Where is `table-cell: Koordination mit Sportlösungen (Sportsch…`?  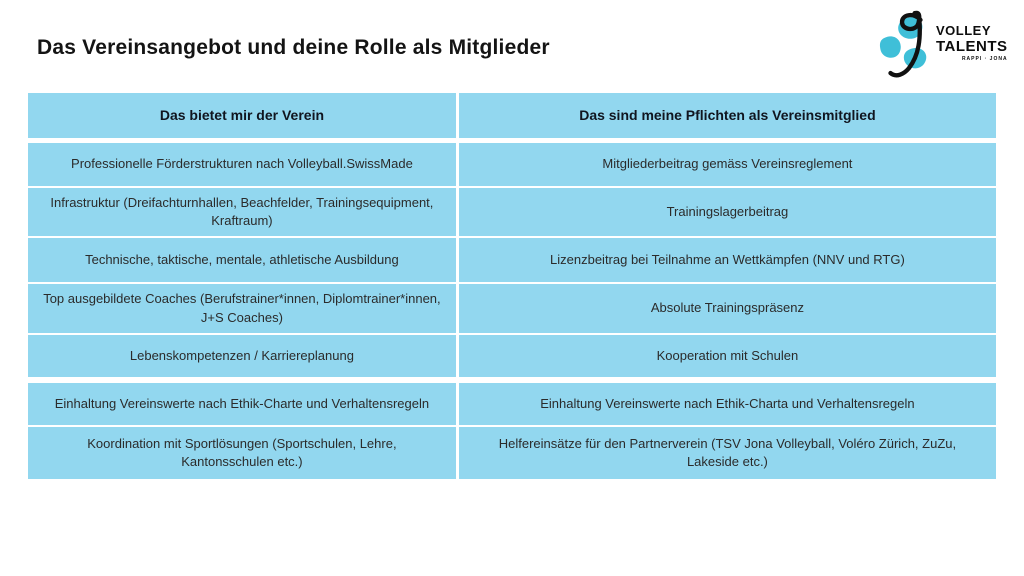
table-cell: Koordination mit Sportlösungen (Sportsch… is located at coordinates (242, 452).